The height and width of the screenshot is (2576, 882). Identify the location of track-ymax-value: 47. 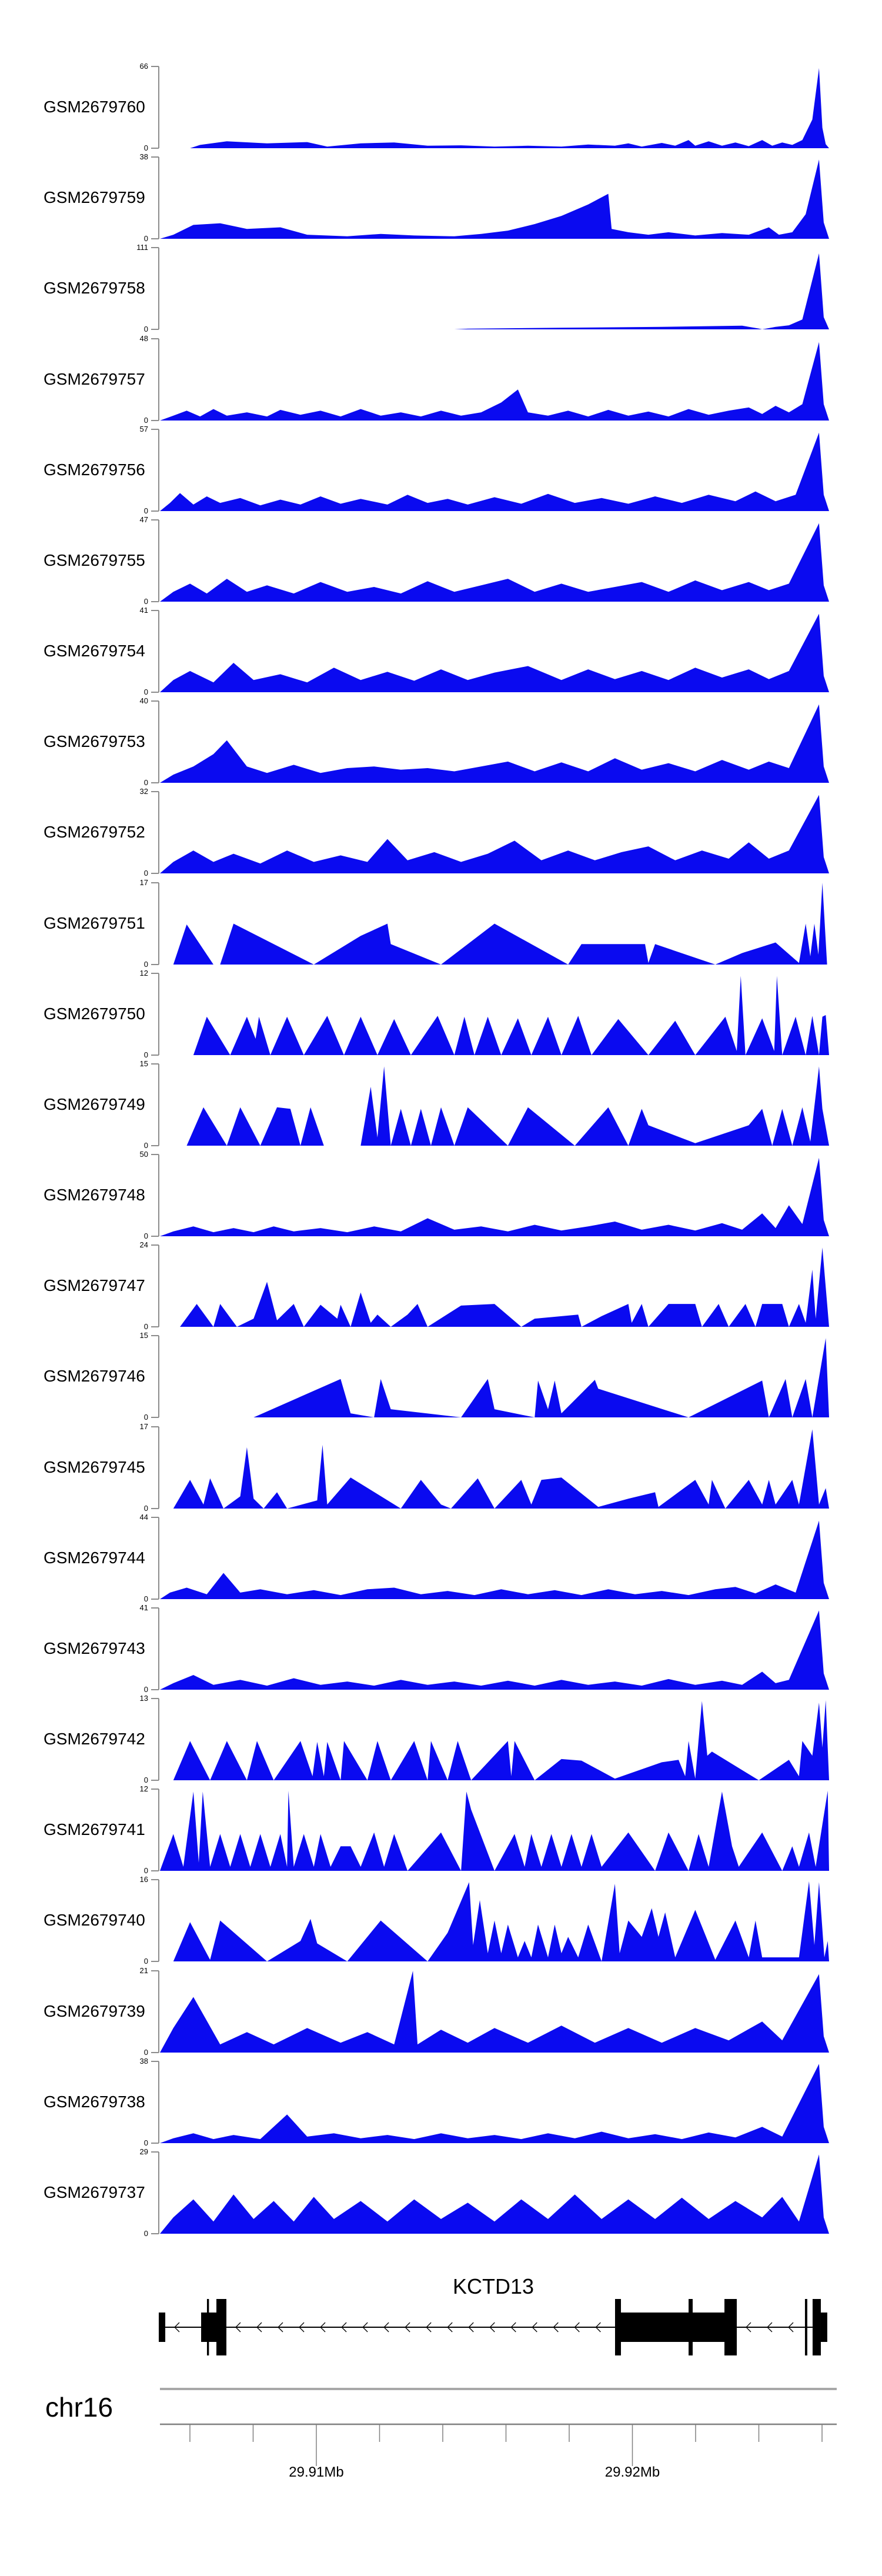
(143, 519).